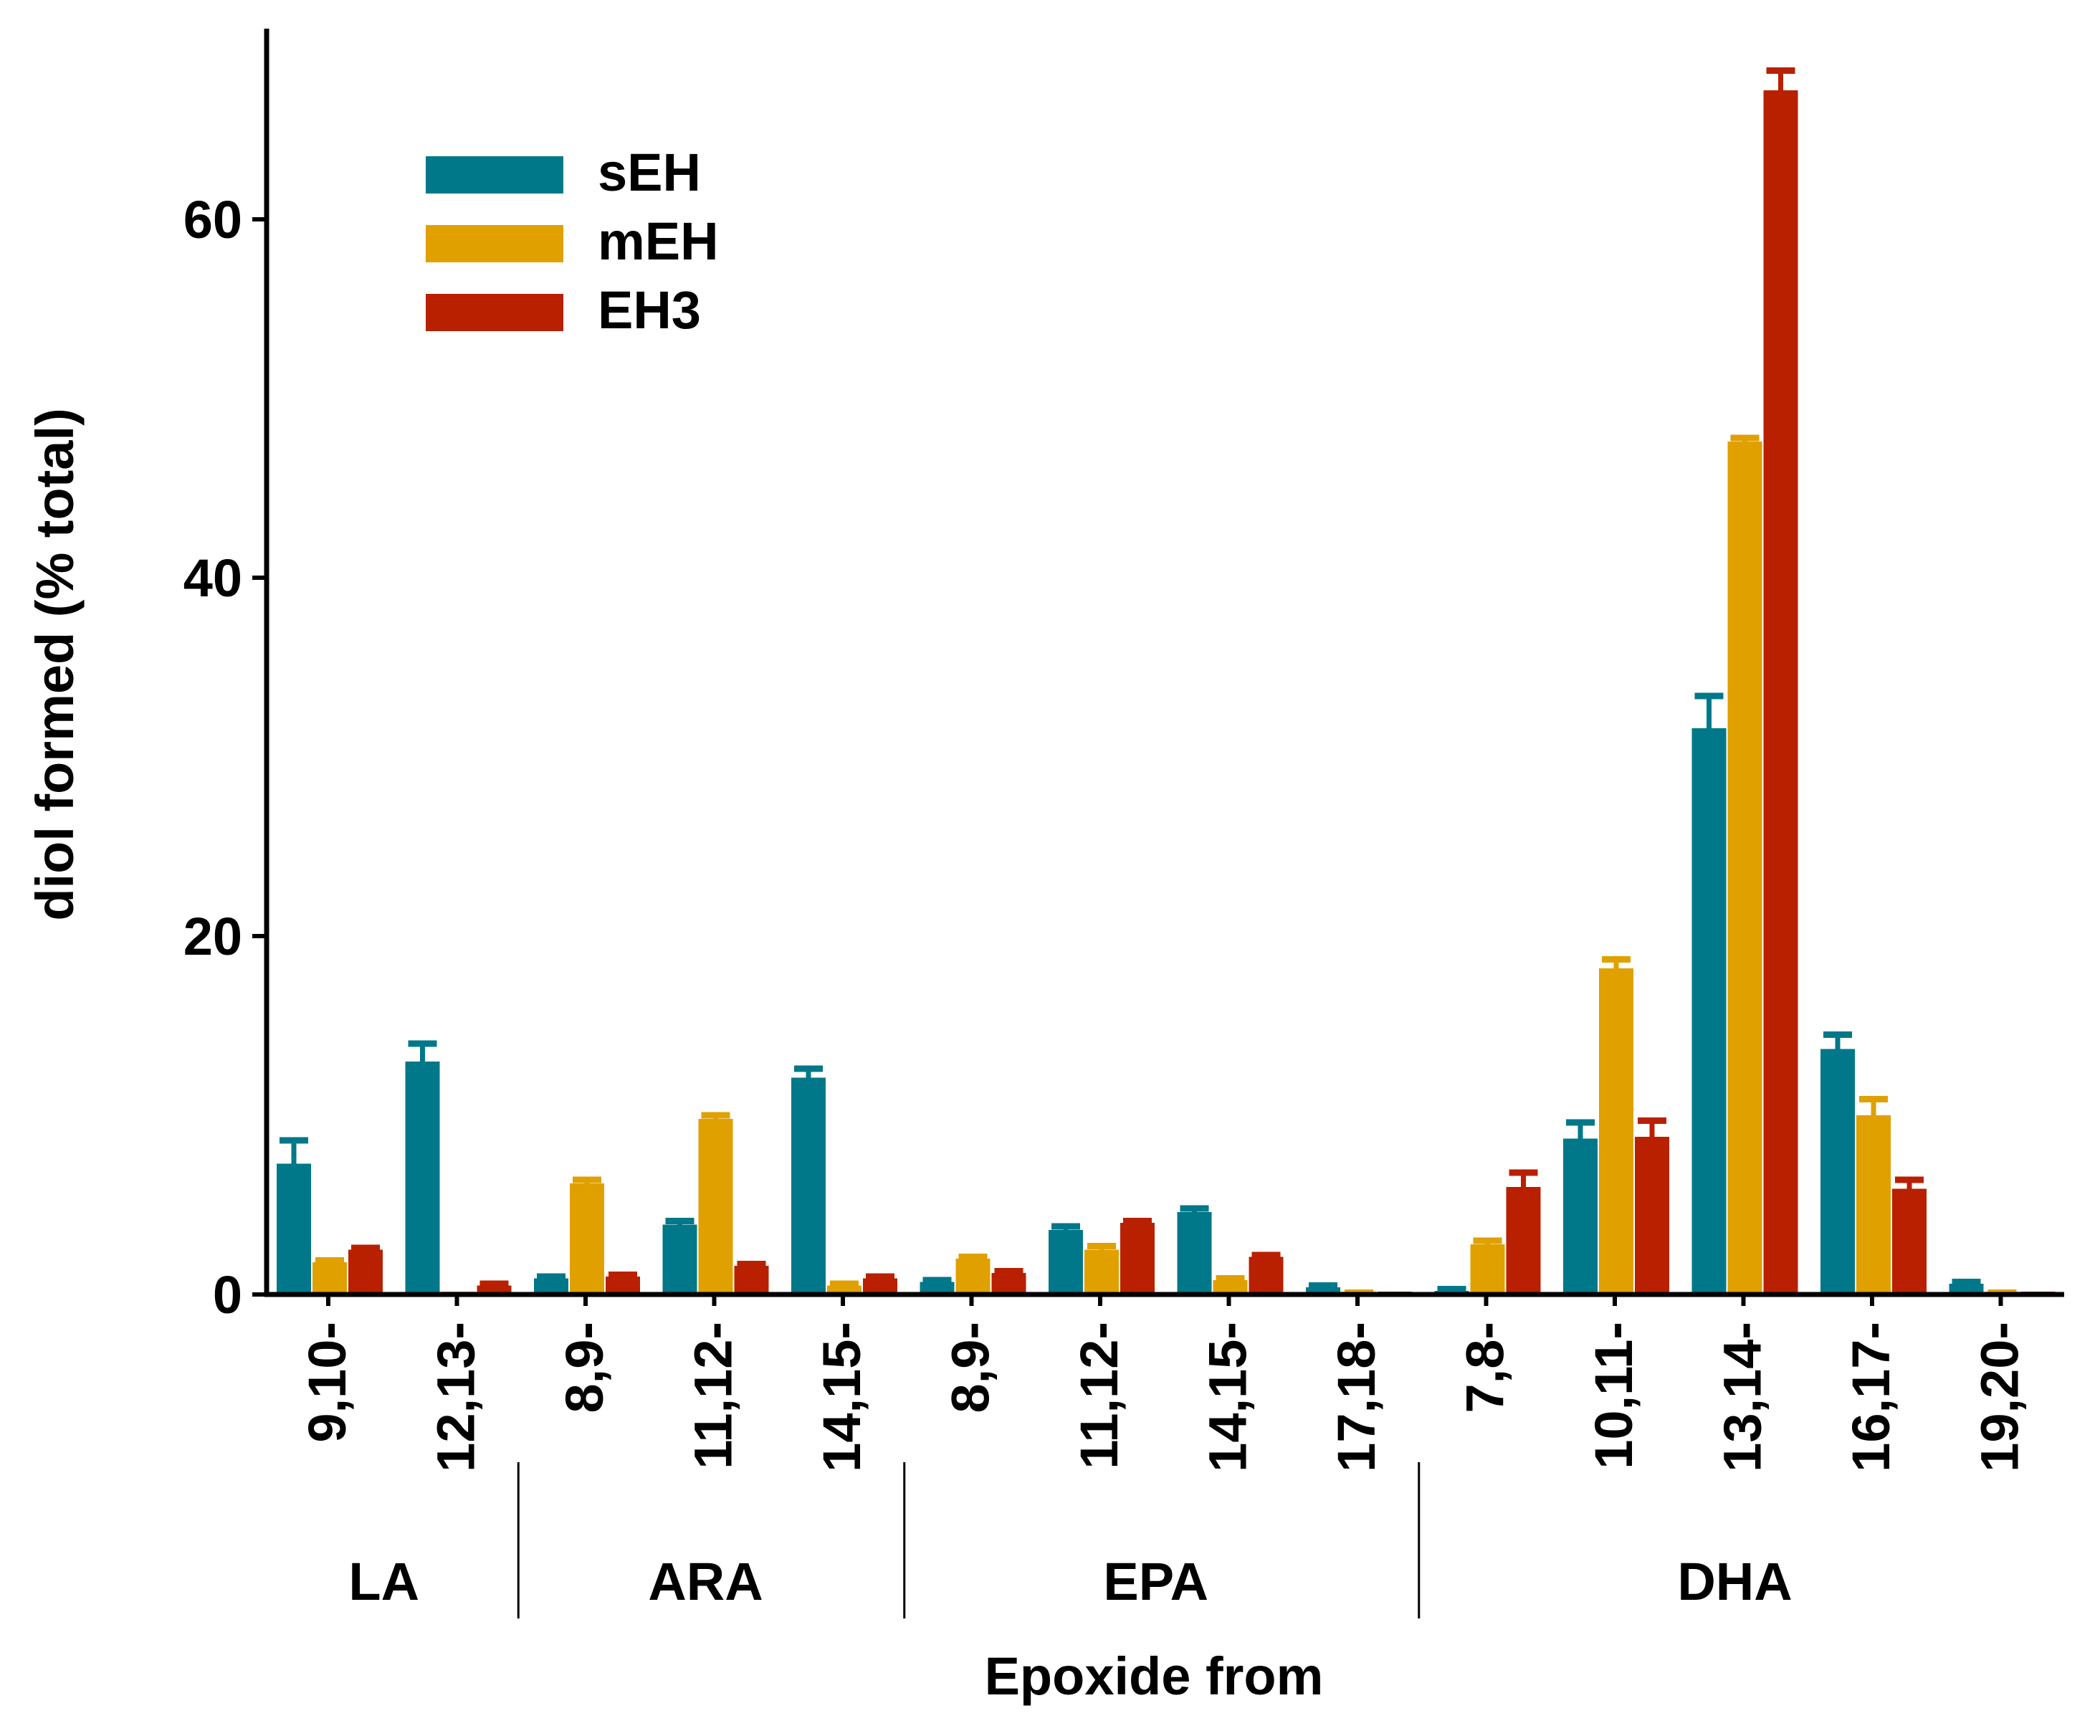  What do you see at coordinates (572, 241) in the screenshot?
I see `legend: sEH mEH EH3` at bounding box center [572, 241].